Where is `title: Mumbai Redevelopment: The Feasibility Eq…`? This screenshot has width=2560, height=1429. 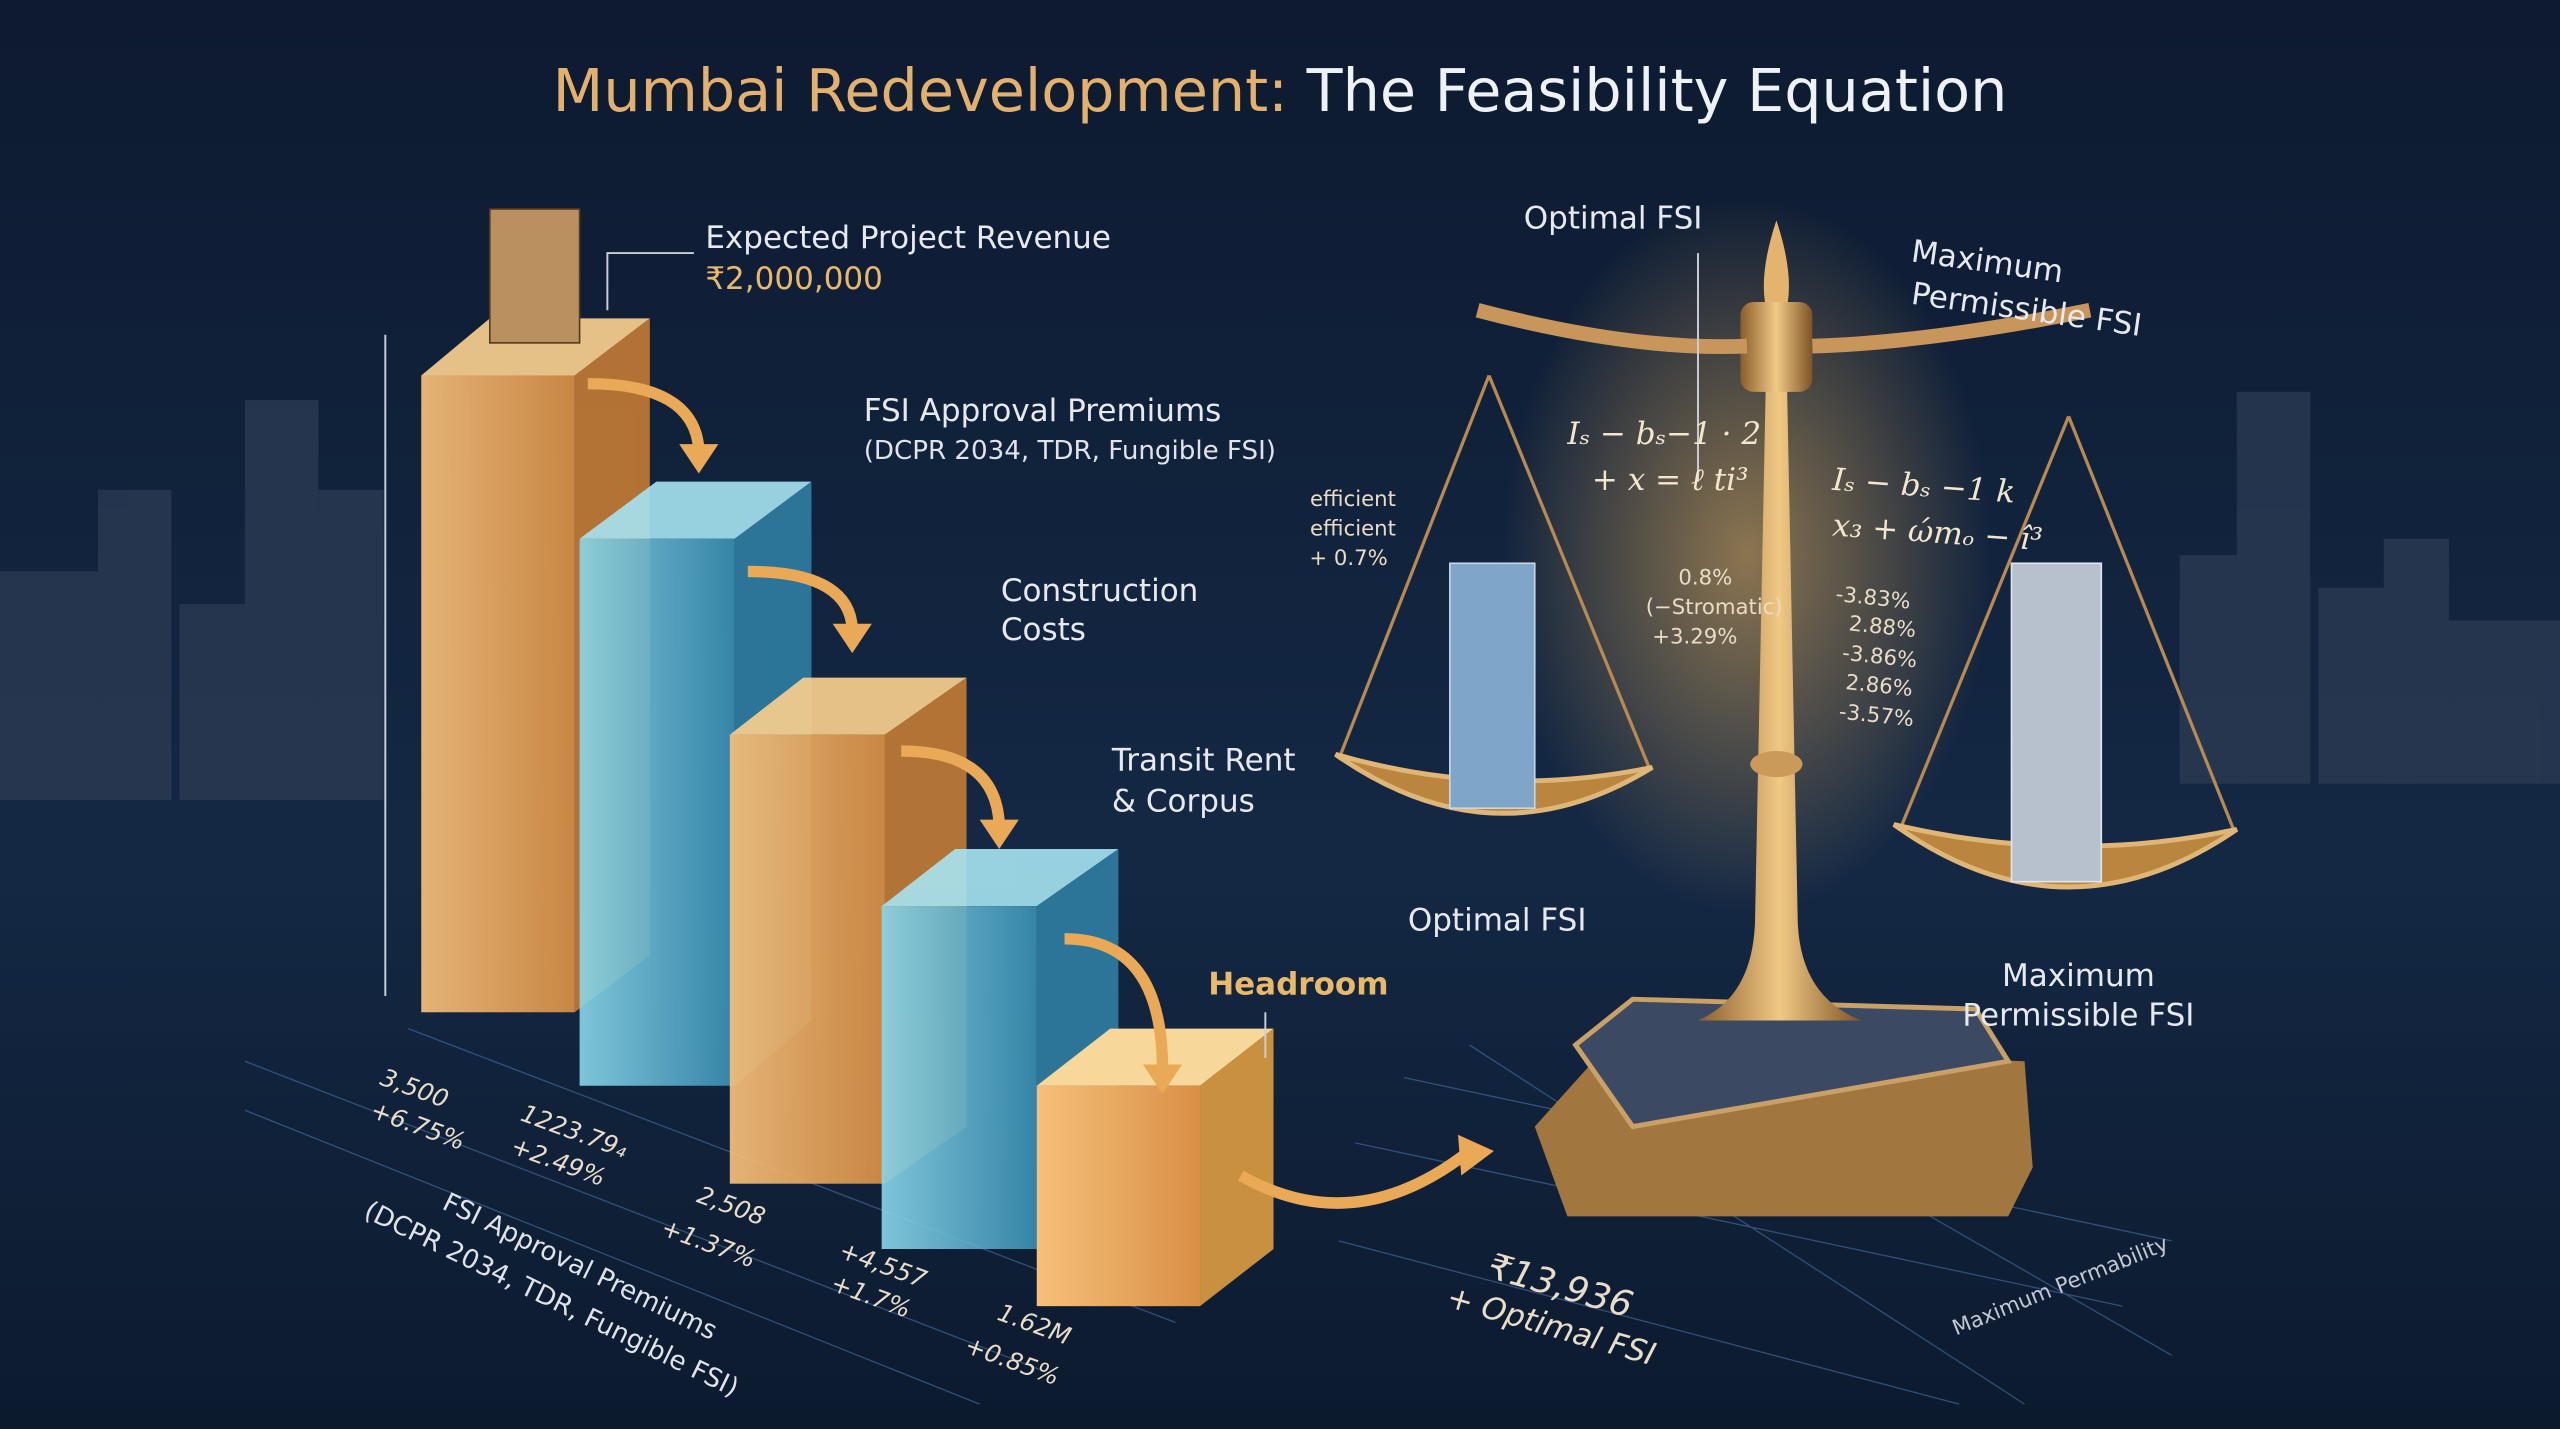 title: Mumbai Redevelopment: The Feasibility Eq… is located at coordinates (1280, 90).